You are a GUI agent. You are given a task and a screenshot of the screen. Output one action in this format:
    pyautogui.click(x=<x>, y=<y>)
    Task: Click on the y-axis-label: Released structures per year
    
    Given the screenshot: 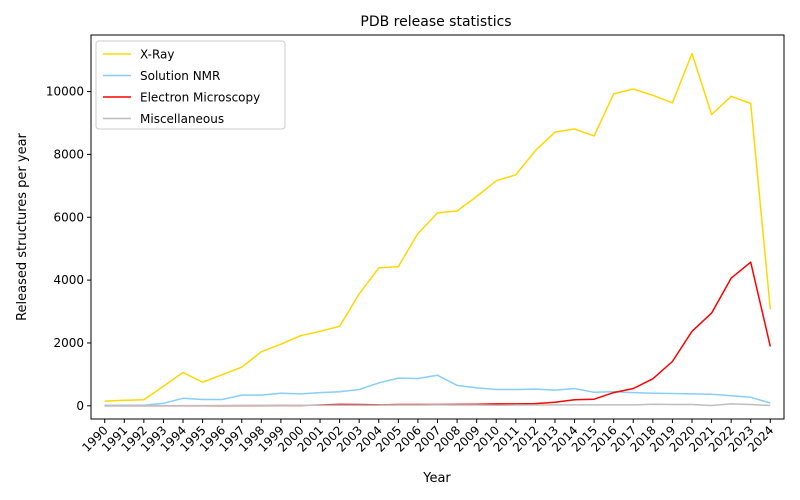 What is the action you would take?
    pyautogui.click(x=22, y=226)
    